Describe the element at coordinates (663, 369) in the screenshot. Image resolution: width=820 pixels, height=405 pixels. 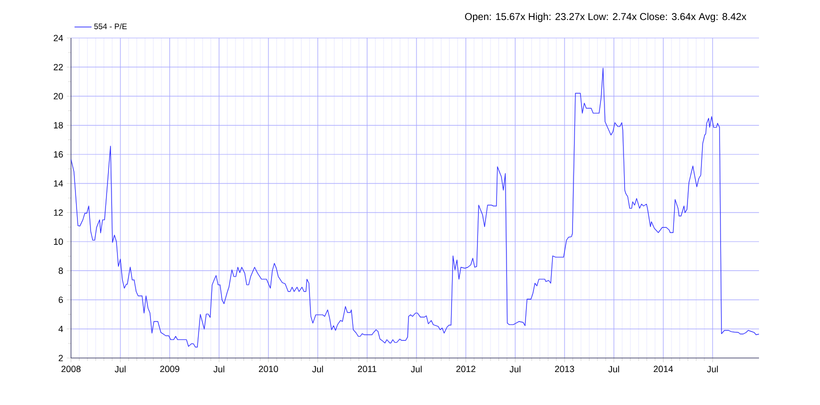
I see `x-tick-label: 2014` at that location.